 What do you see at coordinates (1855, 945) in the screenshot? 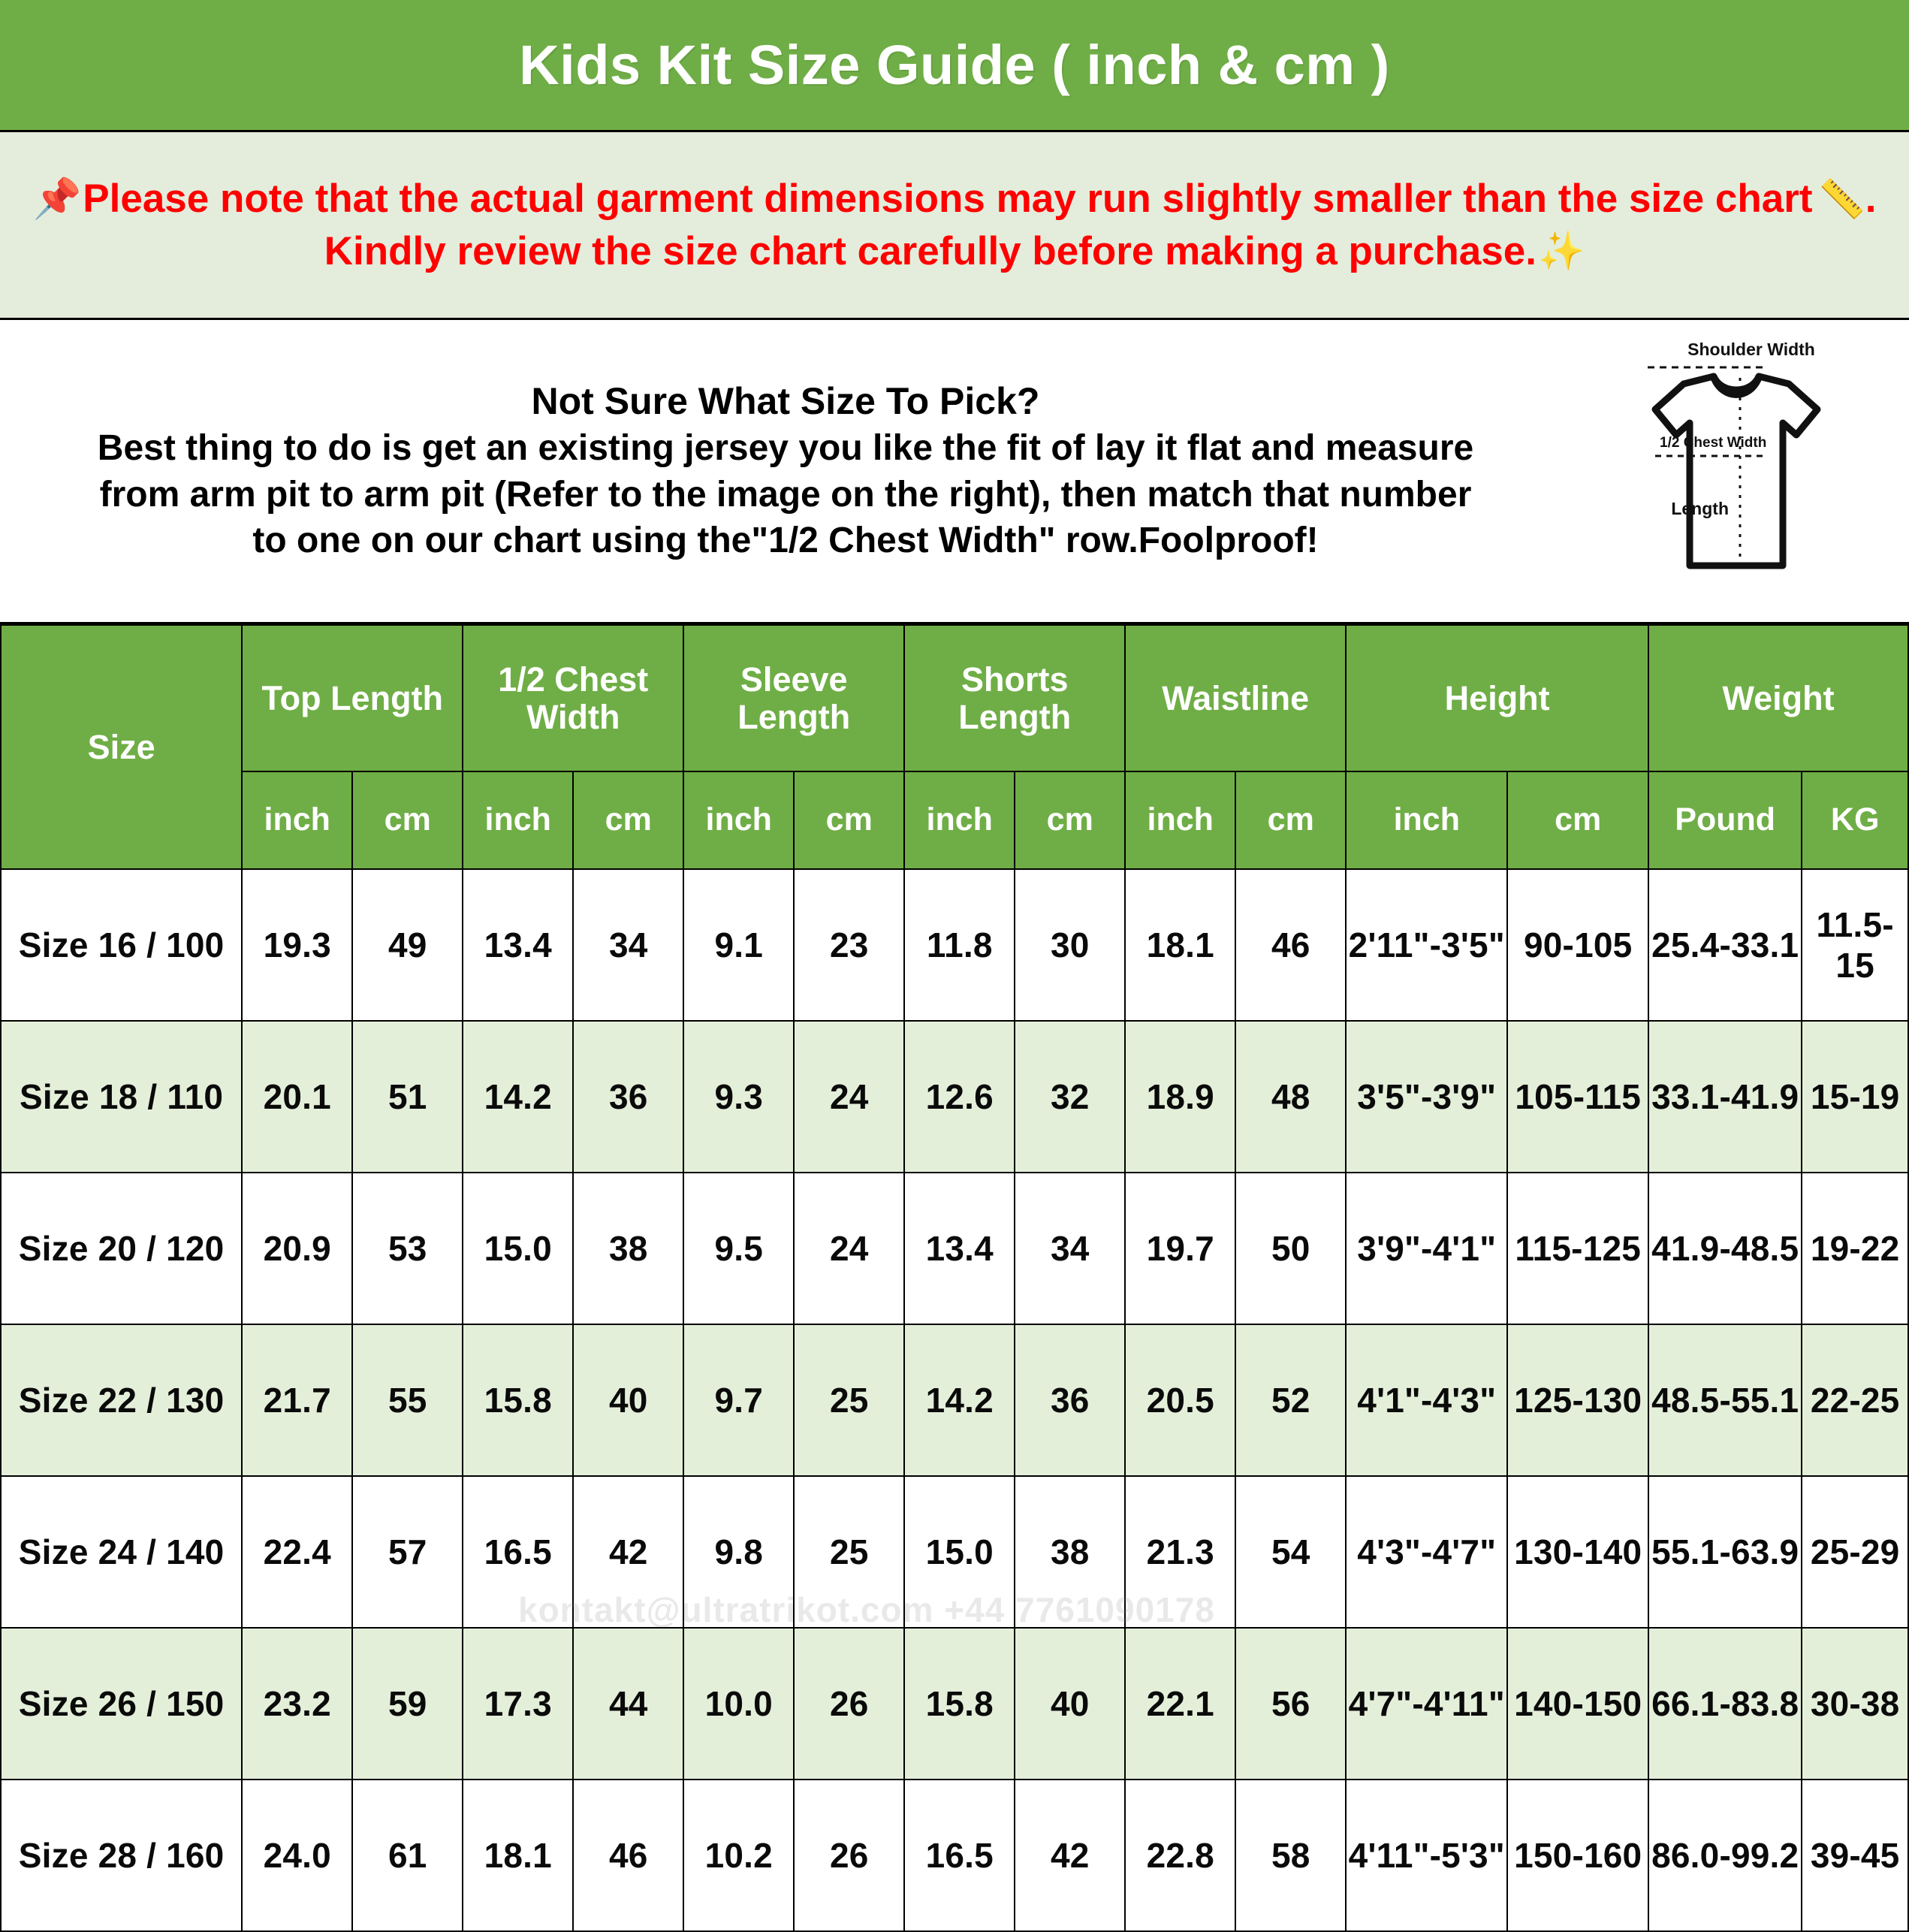
I see `table-cell: 11.5-15` at bounding box center [1855, 945].